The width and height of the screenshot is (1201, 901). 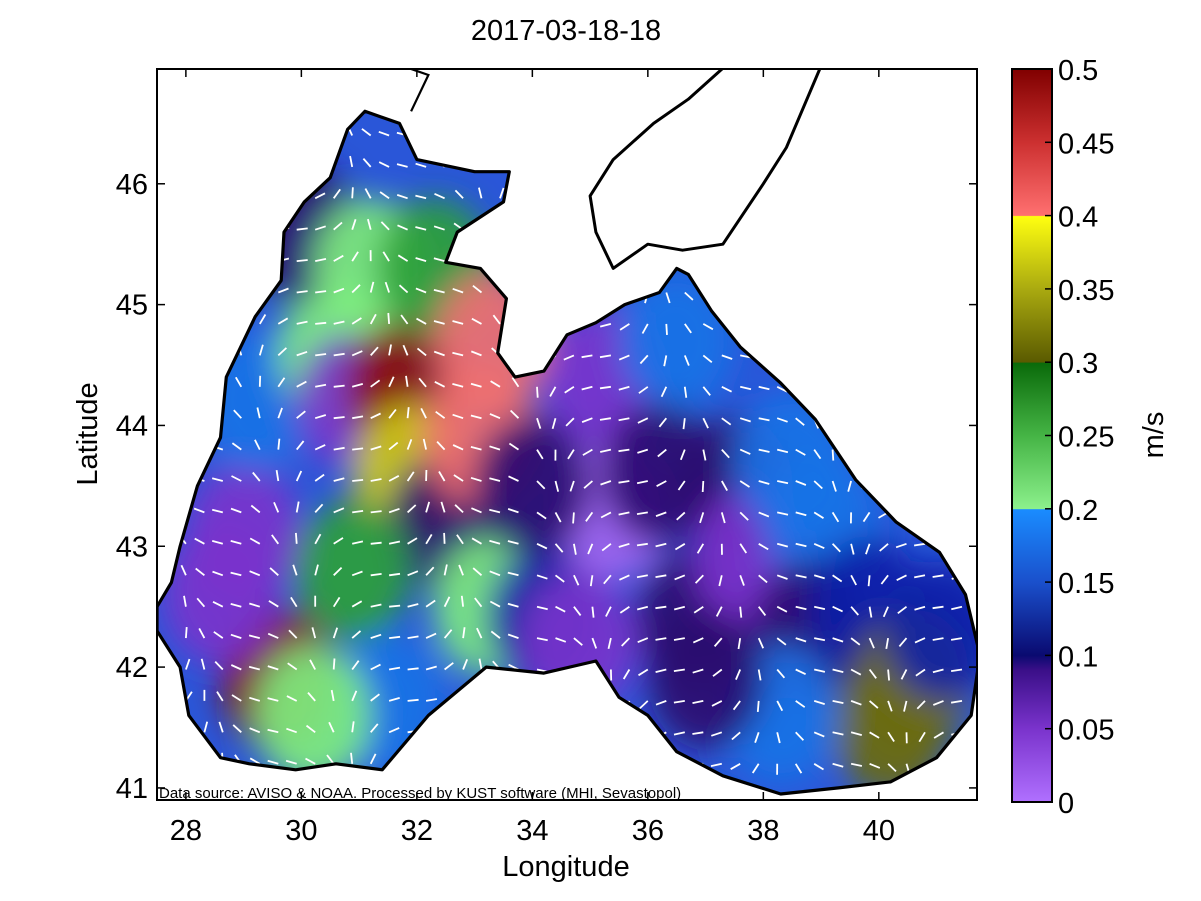 I want to click on x-tick-label: 32, so click(x=417, y=831).